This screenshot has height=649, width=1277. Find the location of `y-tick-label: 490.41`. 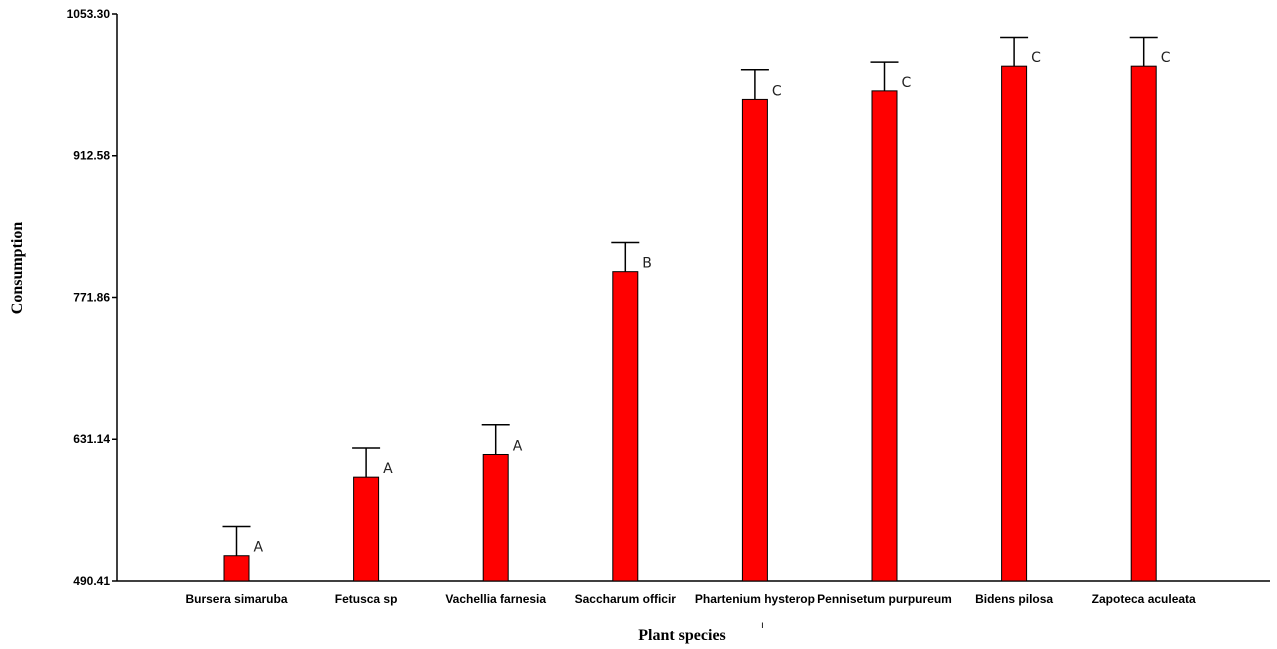

y-tick-label: 490.41 is located at coordinates (91, 581).